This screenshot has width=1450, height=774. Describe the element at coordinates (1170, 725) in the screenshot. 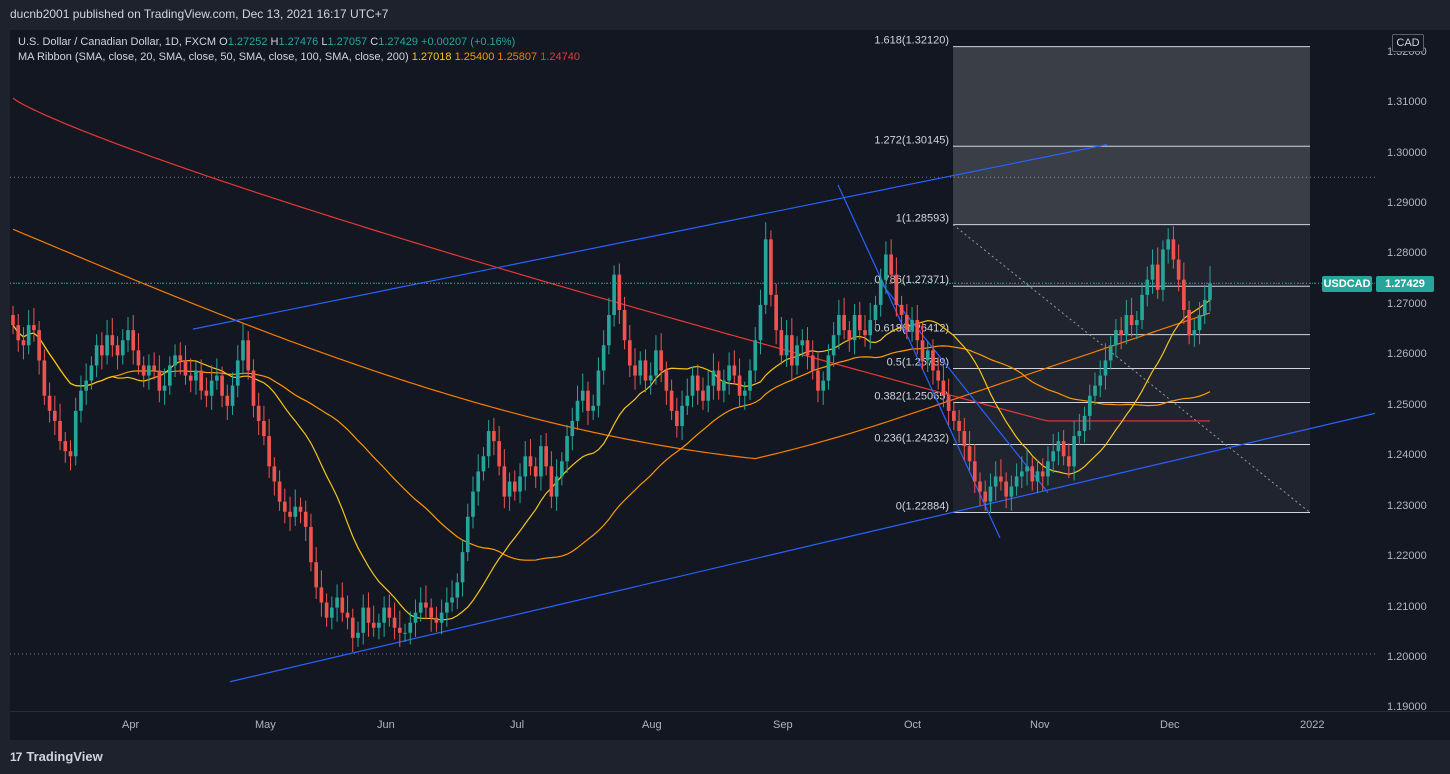

I see `time-tick-label: Dec` at that location.